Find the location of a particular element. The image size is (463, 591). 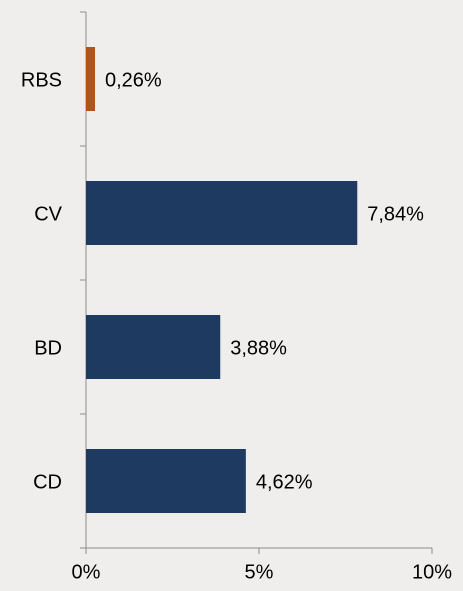

x-tick-label: 10% is located at coordinates (432, 572).